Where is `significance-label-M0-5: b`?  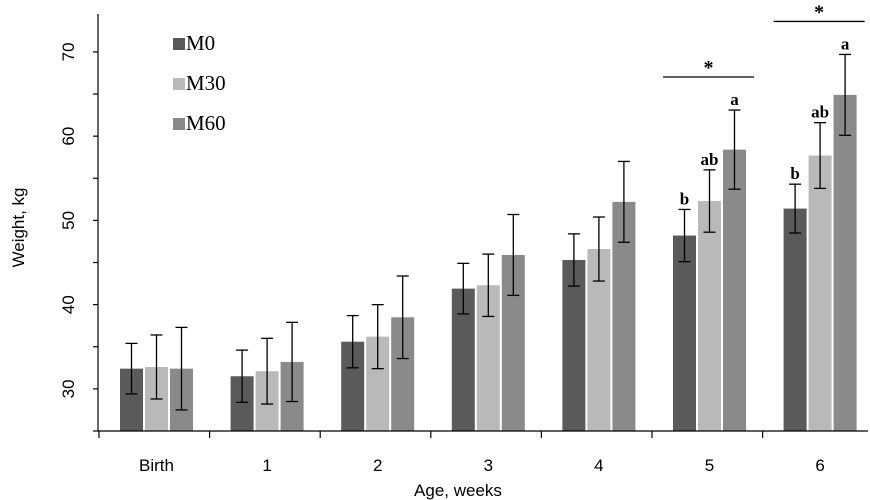 significance-label-M0-5: b is located at coordinates (684, 198).